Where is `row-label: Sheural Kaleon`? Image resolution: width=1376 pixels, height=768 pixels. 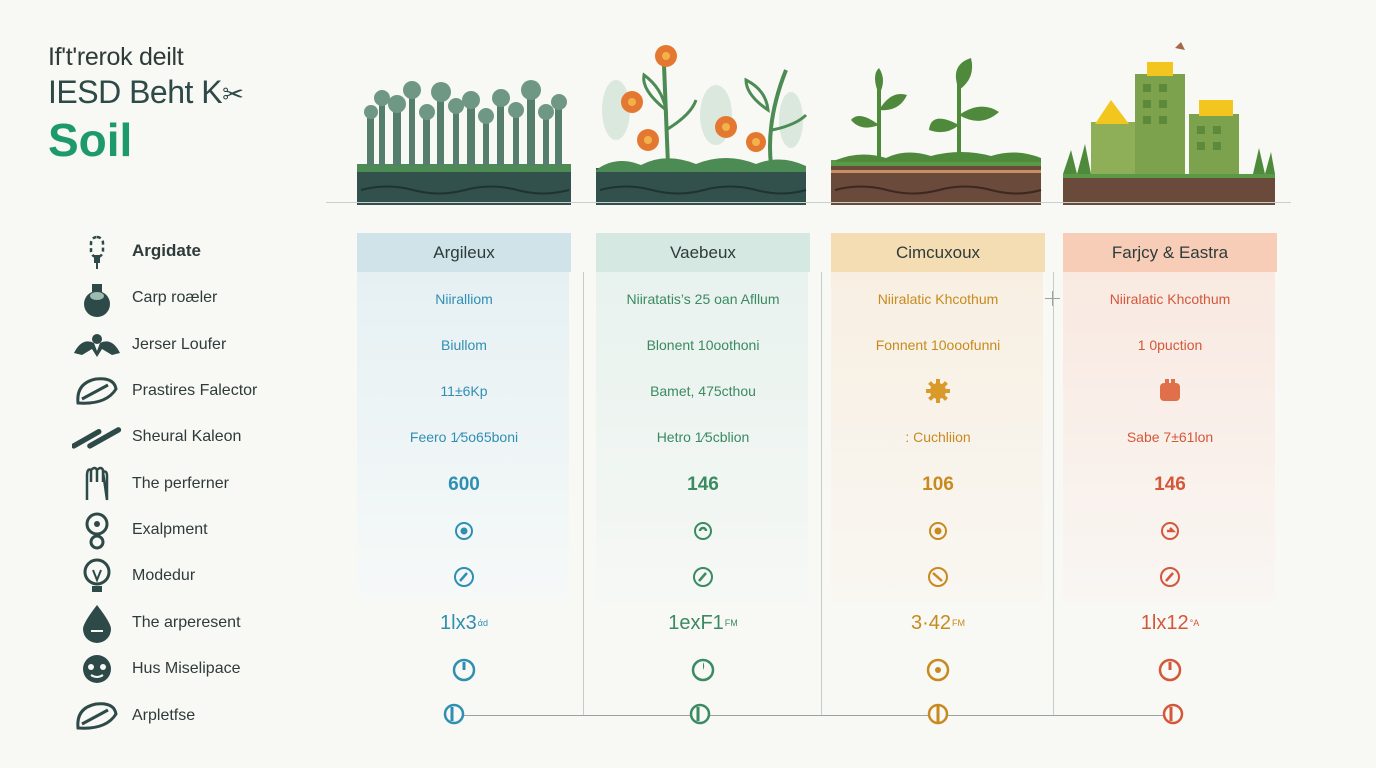
row-label: Sheural Kaleon is located at coordinates (192, 437).